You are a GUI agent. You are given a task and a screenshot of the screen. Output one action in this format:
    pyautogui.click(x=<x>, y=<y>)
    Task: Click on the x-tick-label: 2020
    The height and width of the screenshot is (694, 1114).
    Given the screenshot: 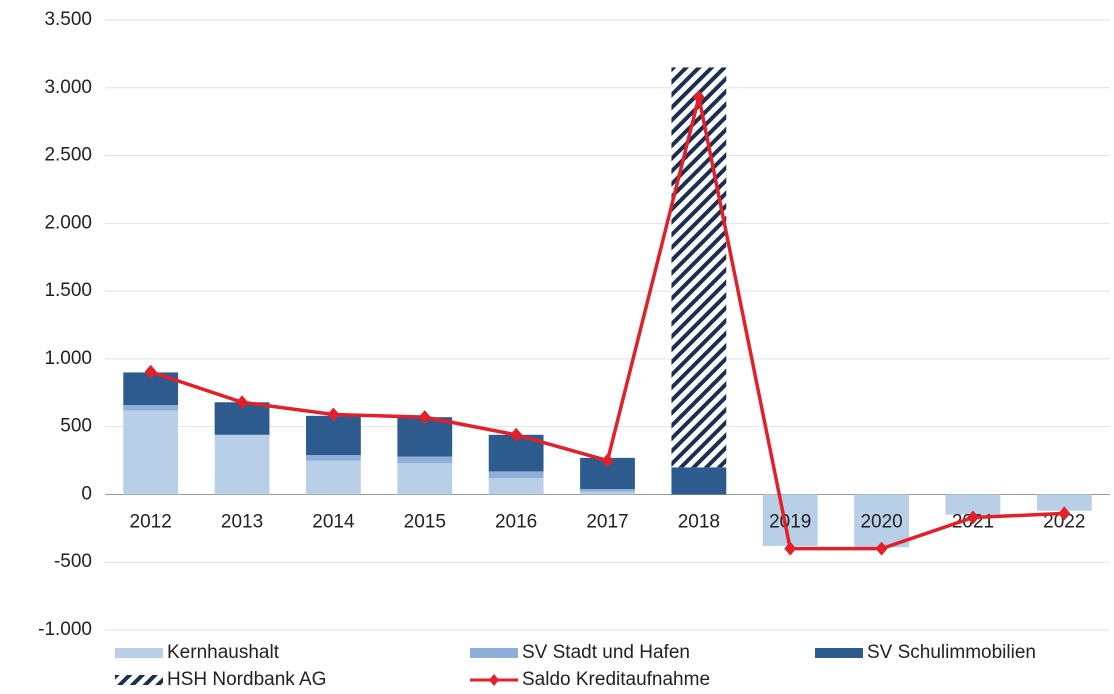 What is the action you would take?
    pyautogui.click(x=881, y=521)
    